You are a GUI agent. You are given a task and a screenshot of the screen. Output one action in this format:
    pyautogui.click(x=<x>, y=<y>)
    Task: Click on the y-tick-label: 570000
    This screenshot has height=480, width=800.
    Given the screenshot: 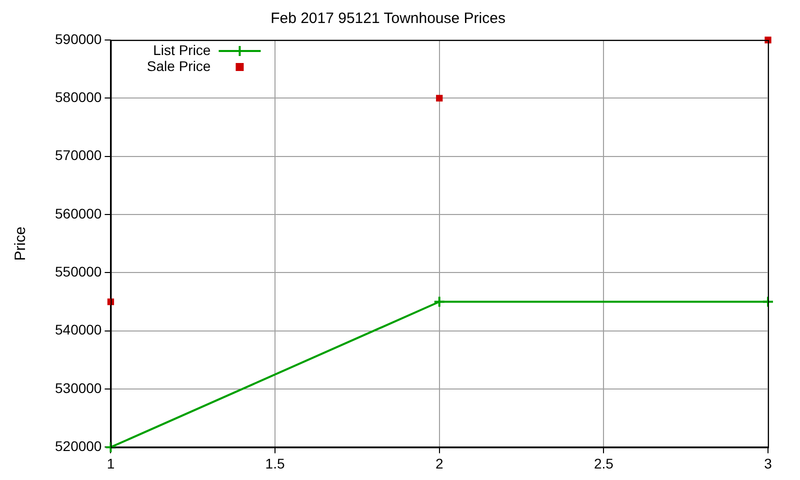 What is the action you would take?
    pyautogui.click(x=78, y=155)
    